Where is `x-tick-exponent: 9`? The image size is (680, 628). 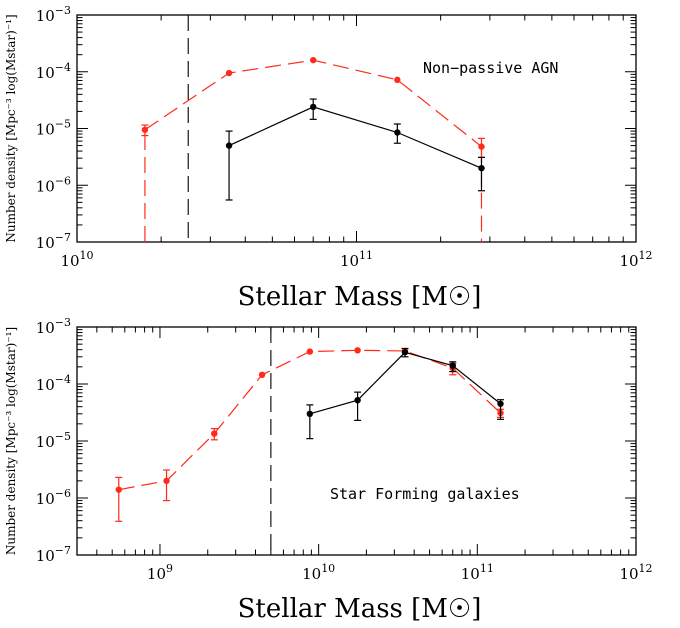
x-tick-exponent: 9 is located at coordinates (169, 568).